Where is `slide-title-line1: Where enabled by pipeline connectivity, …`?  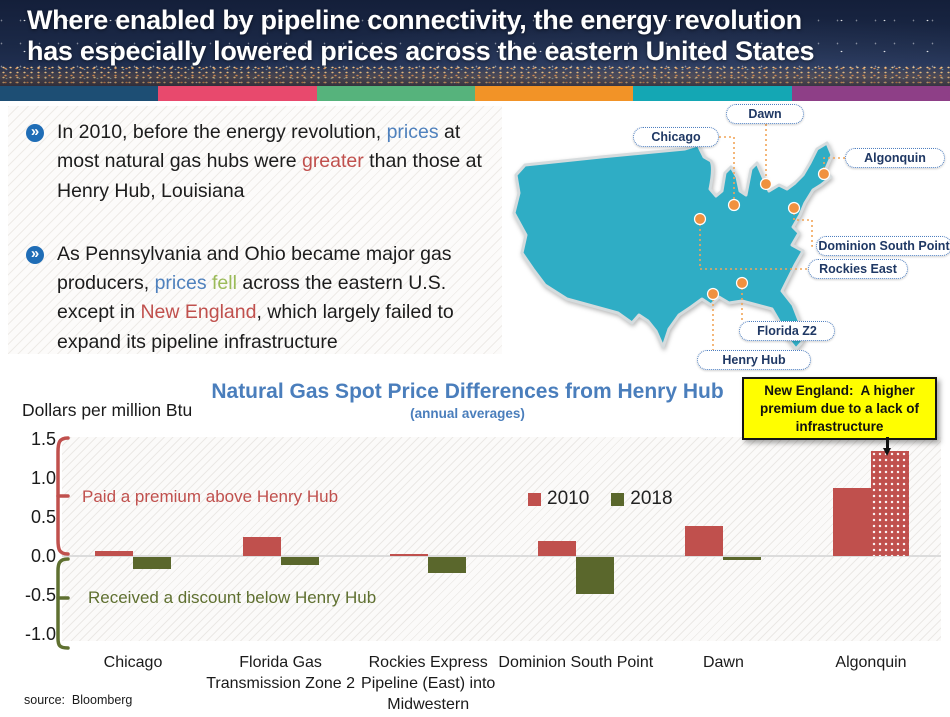 slide-title-line1: Where enabled by pipeline connectivity, … is located at coordinates (414, 20).